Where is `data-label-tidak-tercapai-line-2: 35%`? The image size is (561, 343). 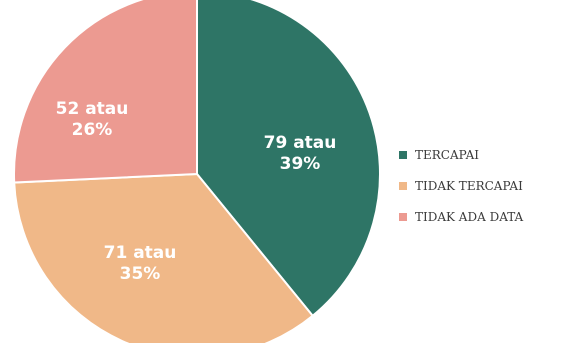
data-label-tidak-tercapai-line-2: 35% is located at coordinates (140, 274).